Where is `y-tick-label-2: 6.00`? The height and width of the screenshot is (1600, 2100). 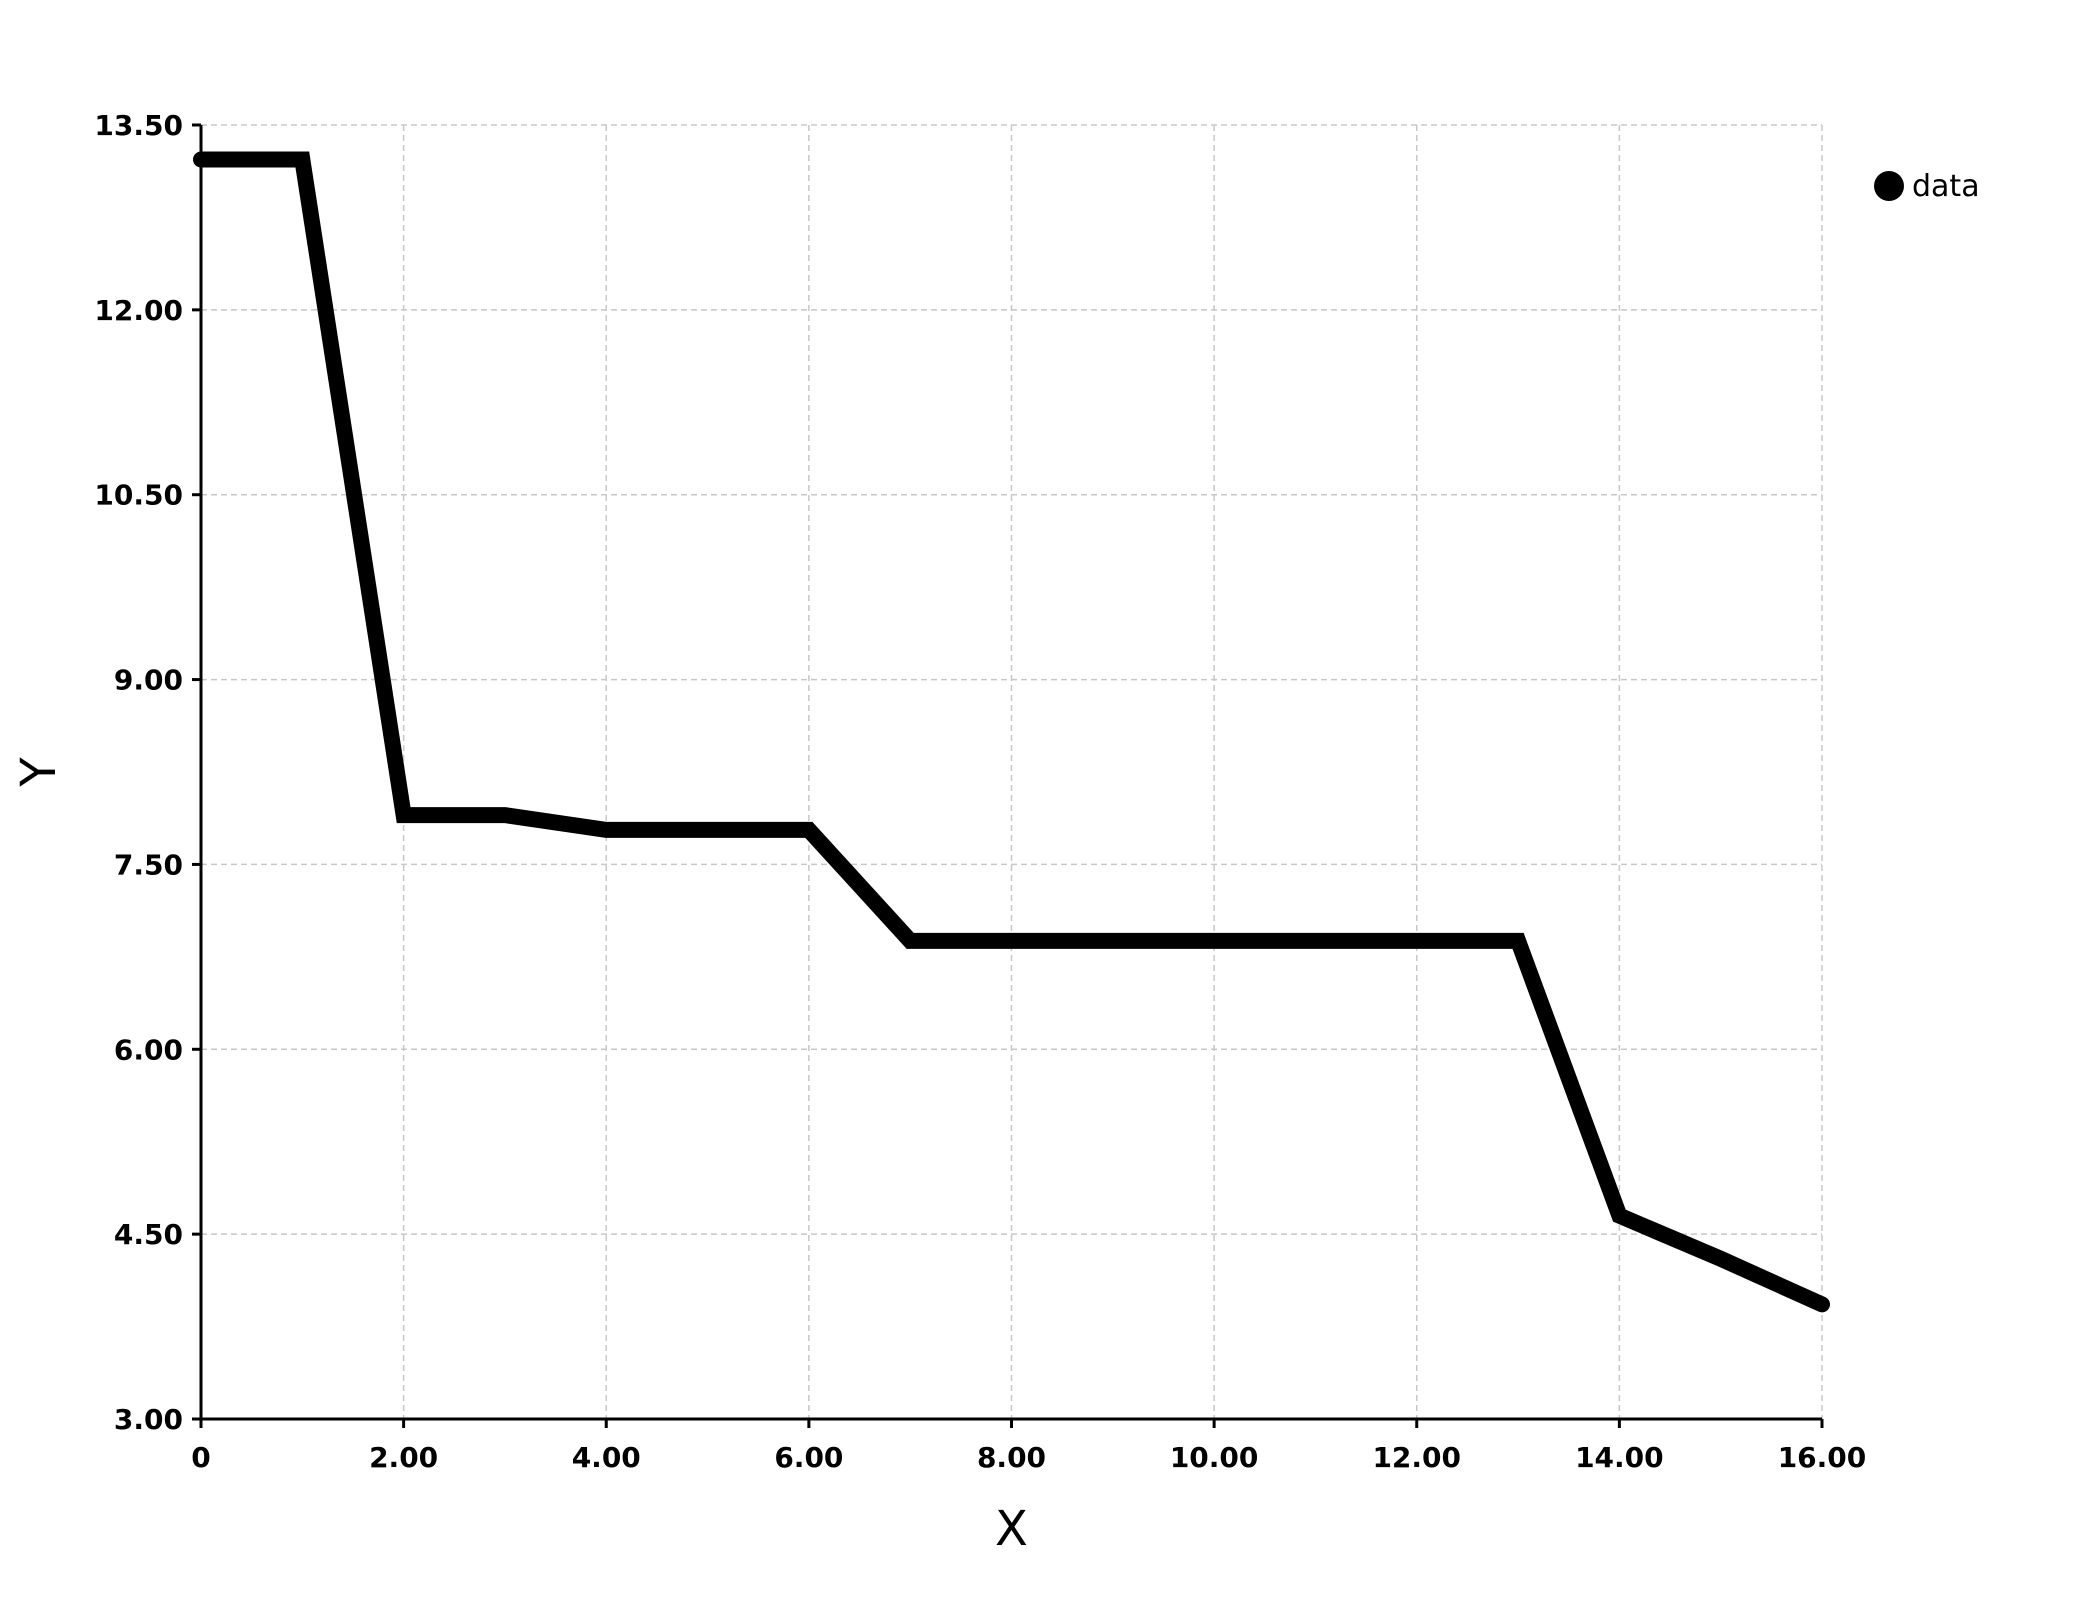 y-tick-label-2: 6.00 is located at coordinates (148, 1049).